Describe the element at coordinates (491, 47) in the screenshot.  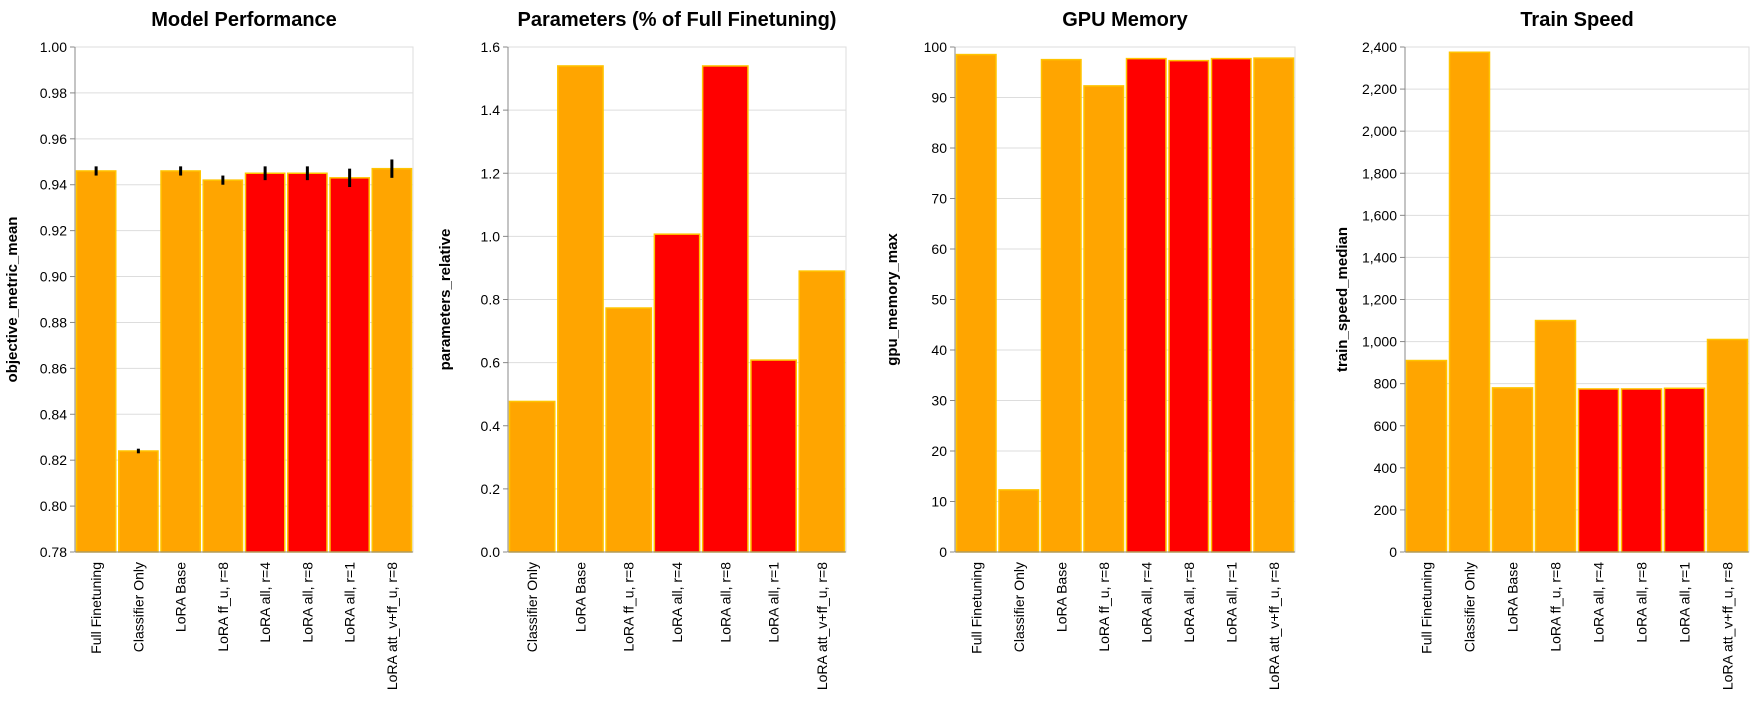
I see `y-tick-label: 1.6` at that location.